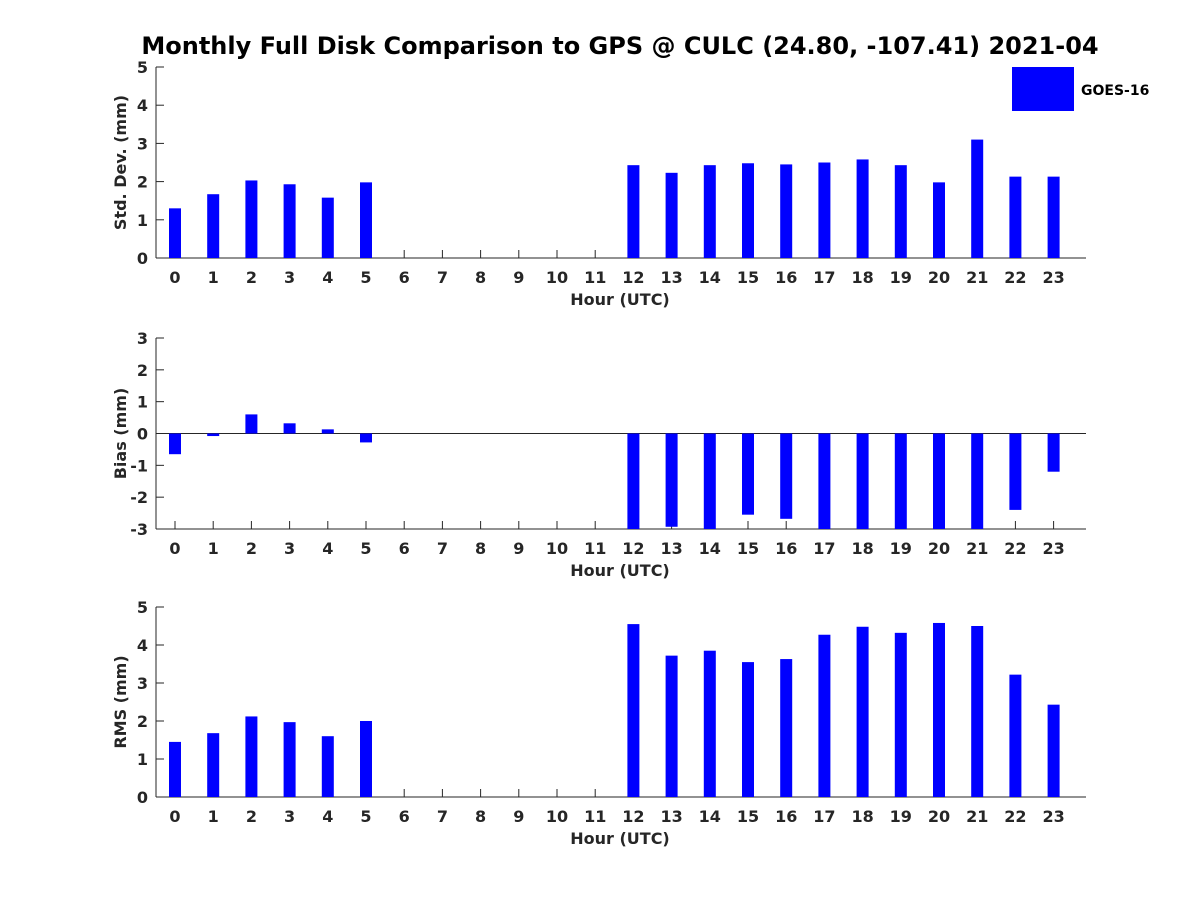 This screenshot has width=1200, height=900. What do you see at coordinates (139, 465) in the screenshot?
I see `y-tick-label: -1` at bounding box center [139, 465].